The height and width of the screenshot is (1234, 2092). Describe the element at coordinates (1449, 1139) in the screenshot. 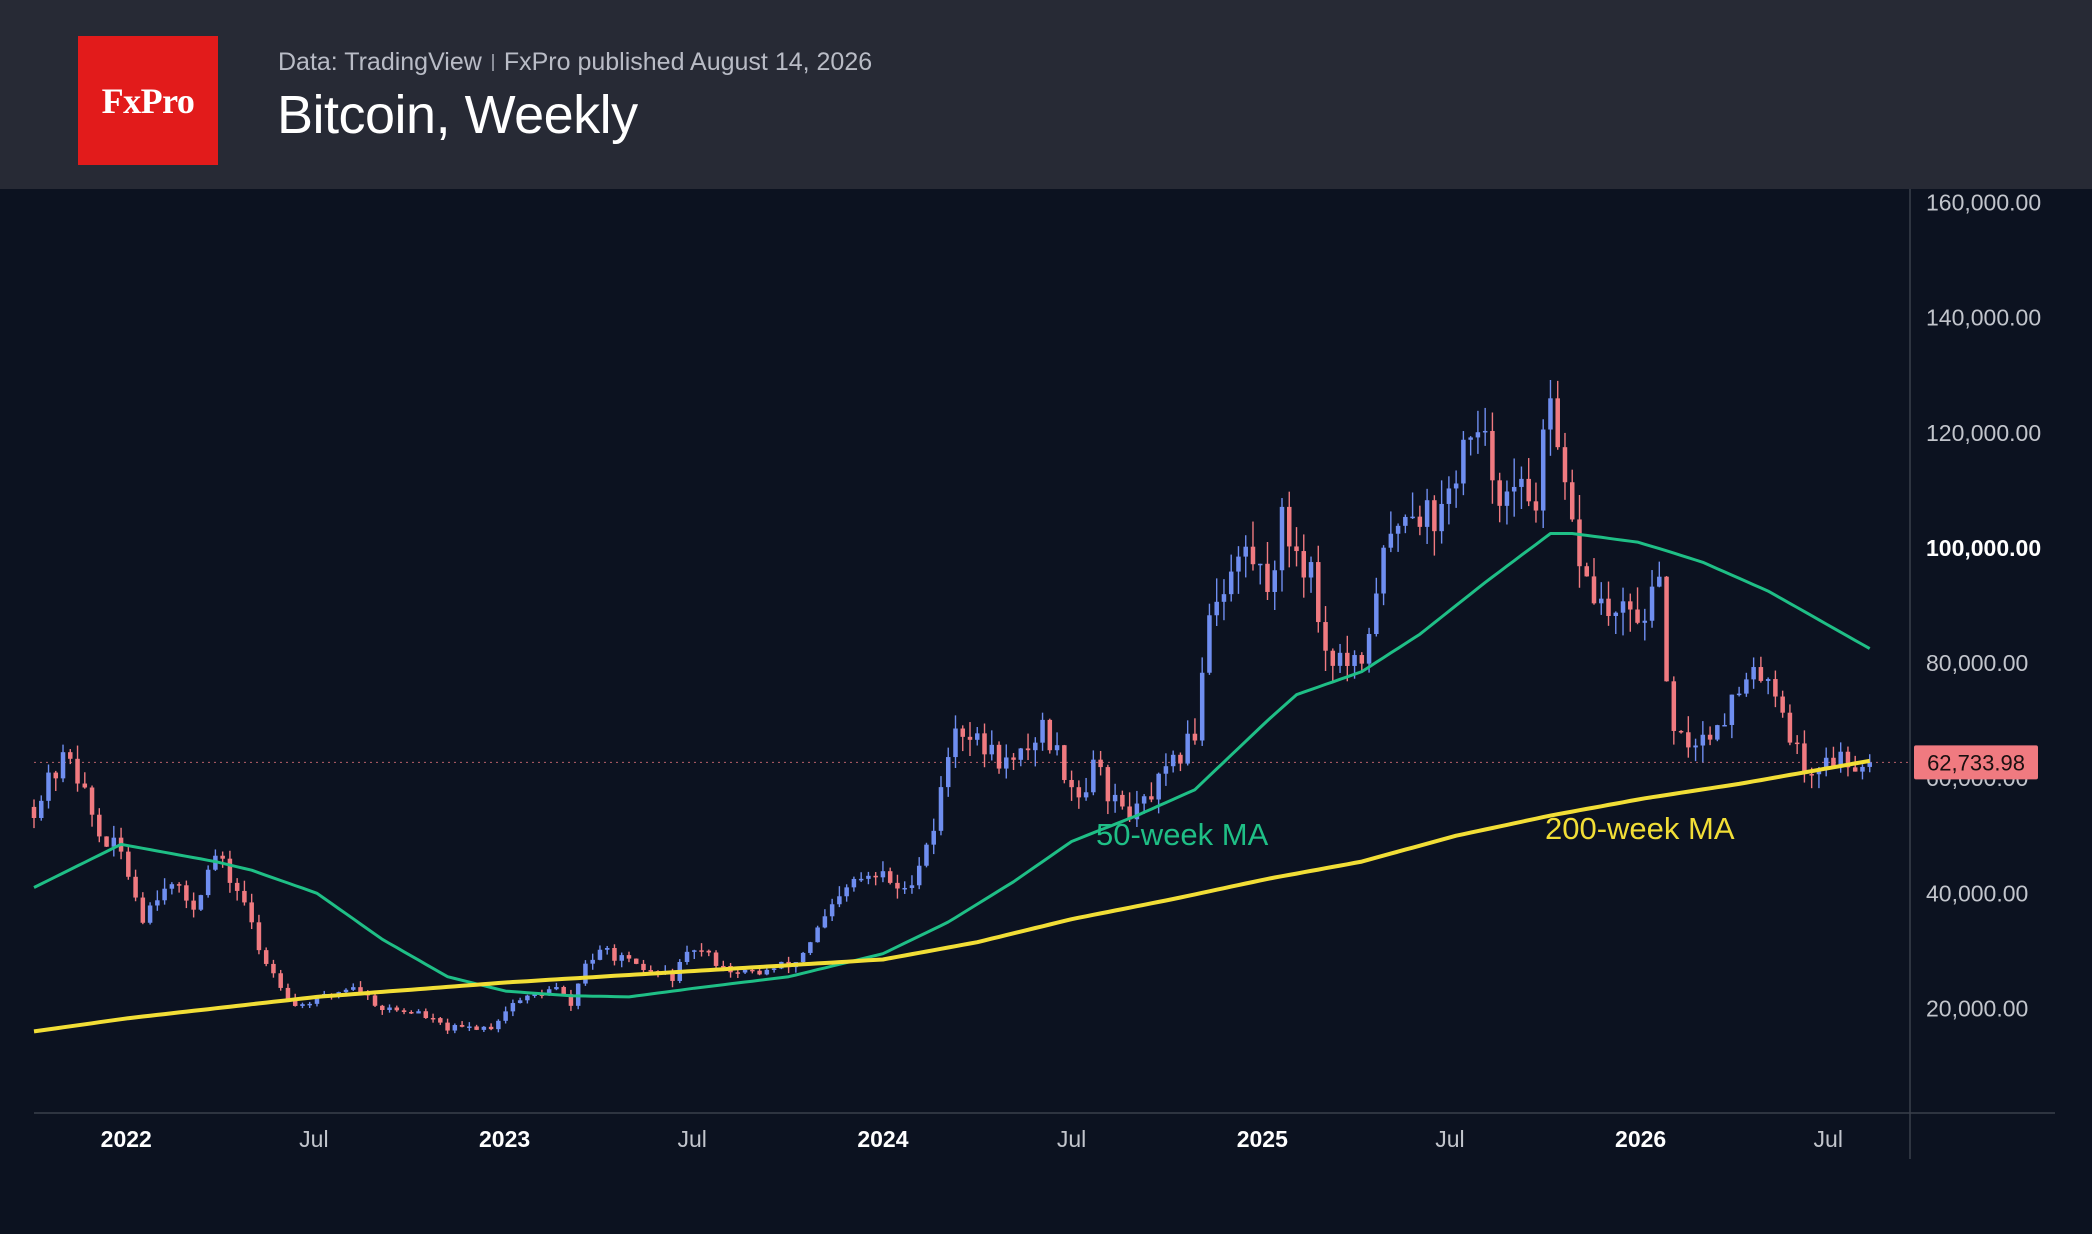

I see `x-tick-label: Jul` at that location.